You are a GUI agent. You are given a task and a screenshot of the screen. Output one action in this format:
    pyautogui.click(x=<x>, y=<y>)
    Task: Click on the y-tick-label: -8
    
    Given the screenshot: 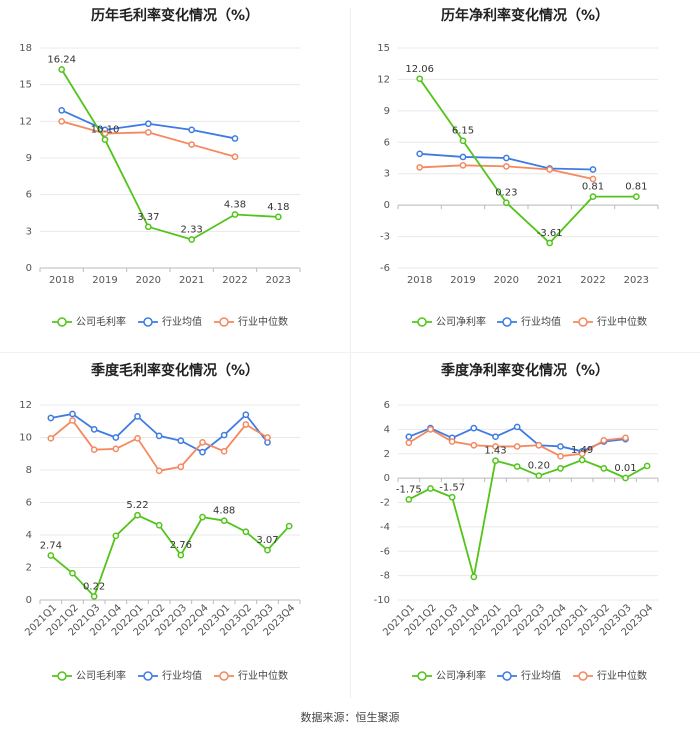 What is the action you would take?
    pyautogui.click(x=385, y=576)
    